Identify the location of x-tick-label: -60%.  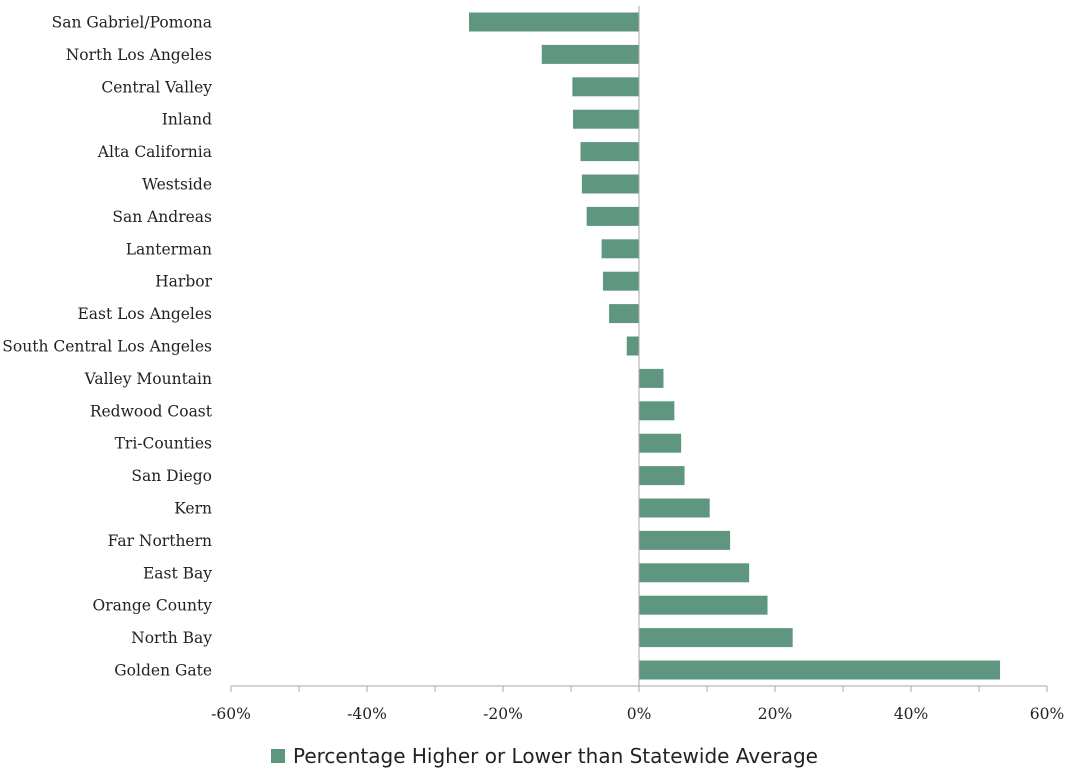
(231, 714).